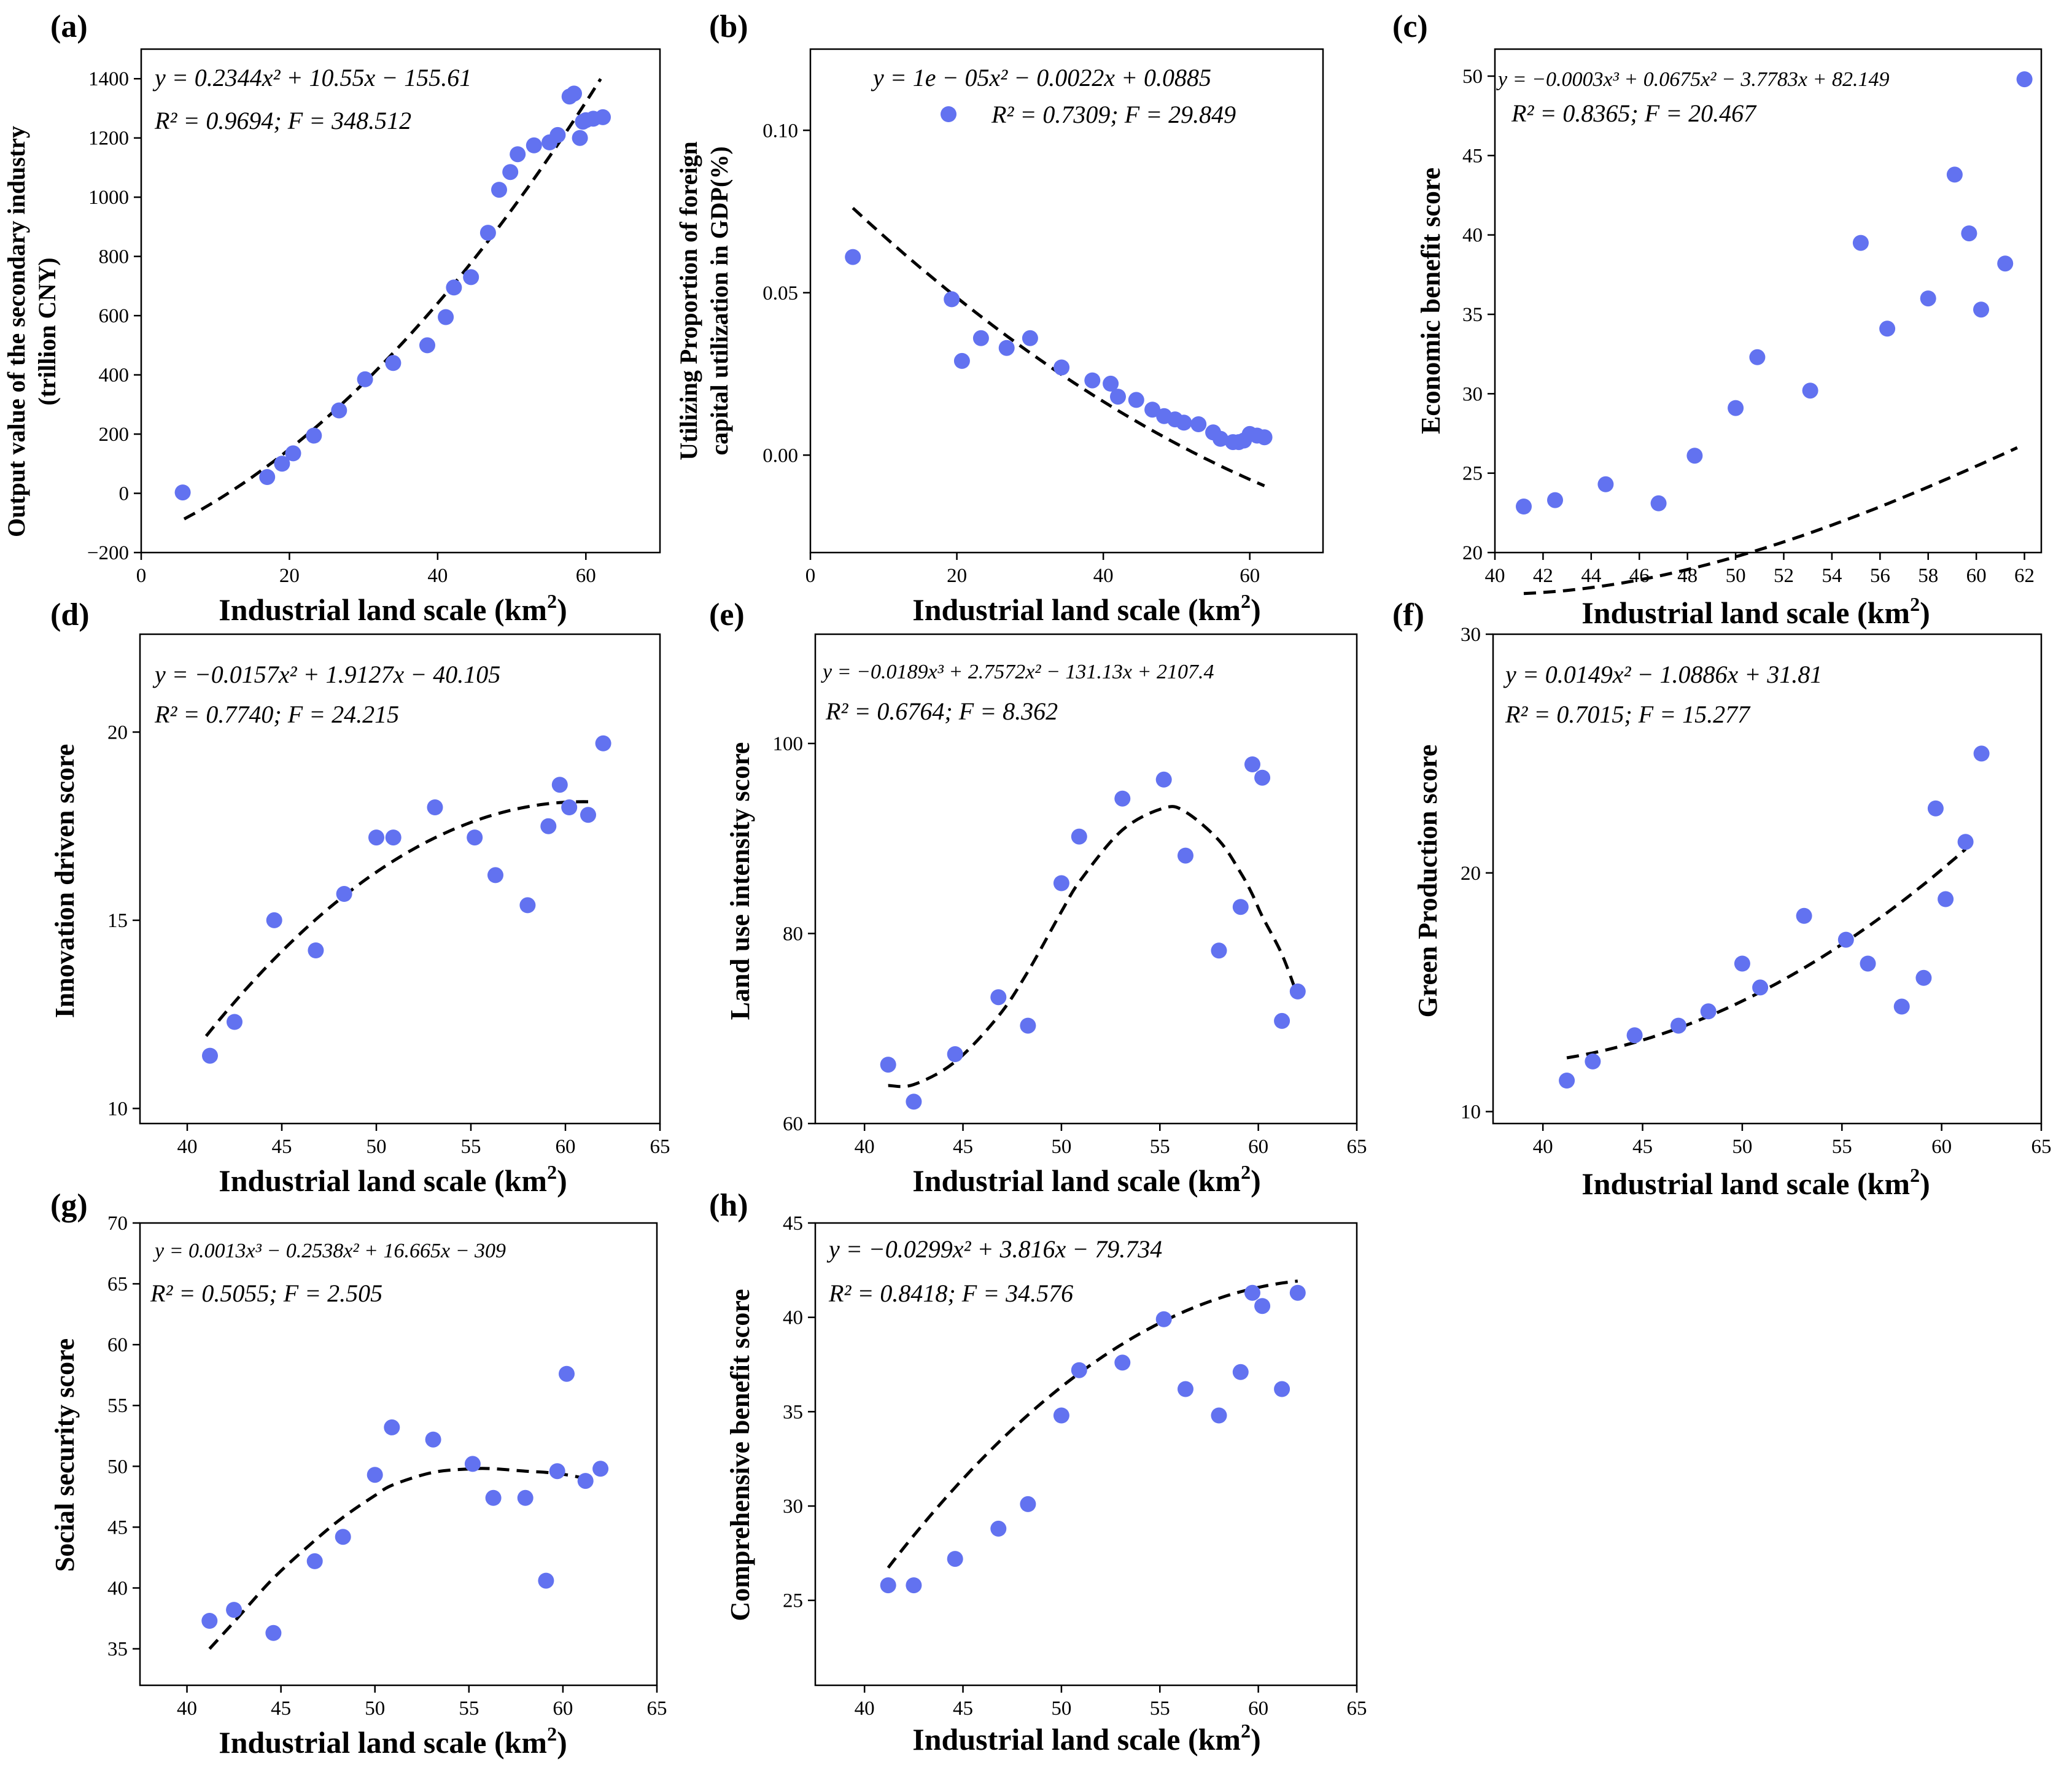 The width and height of the screenshot is (2072, 1778). I want to click on x-axis-label: Industrial land scale (km2), so click(393, 608).